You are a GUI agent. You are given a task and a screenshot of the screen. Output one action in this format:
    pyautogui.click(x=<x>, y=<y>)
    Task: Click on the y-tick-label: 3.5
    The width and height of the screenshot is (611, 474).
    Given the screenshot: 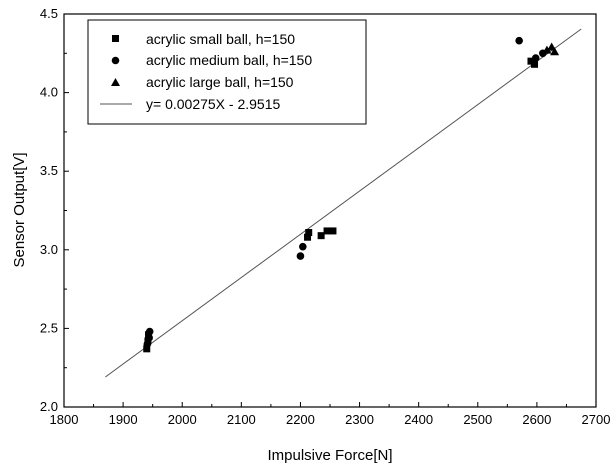 What is the action you would take?
    pyautogui.click(x=49, y=170)
    